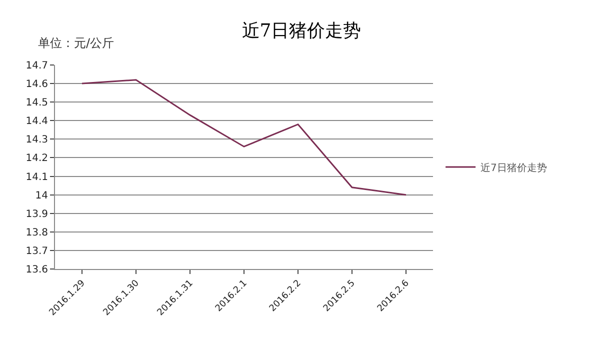  I want to click on y-tick-label: 14.2, so click(37, 158).